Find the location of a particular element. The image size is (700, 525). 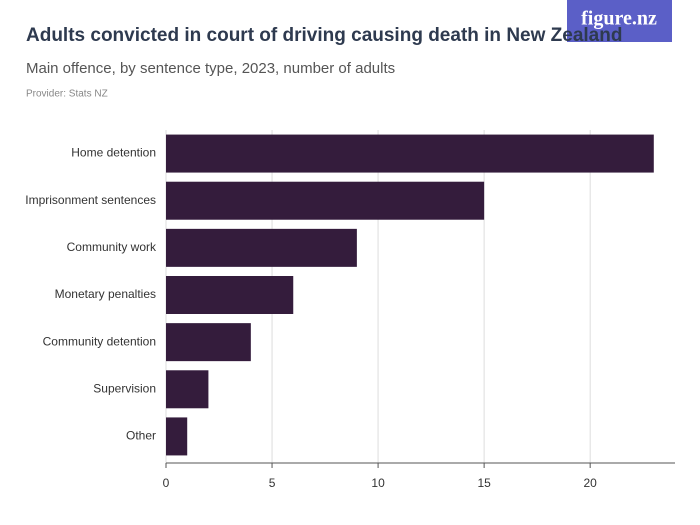

x-tick-label: 0 is located at coordinates (166, 483).